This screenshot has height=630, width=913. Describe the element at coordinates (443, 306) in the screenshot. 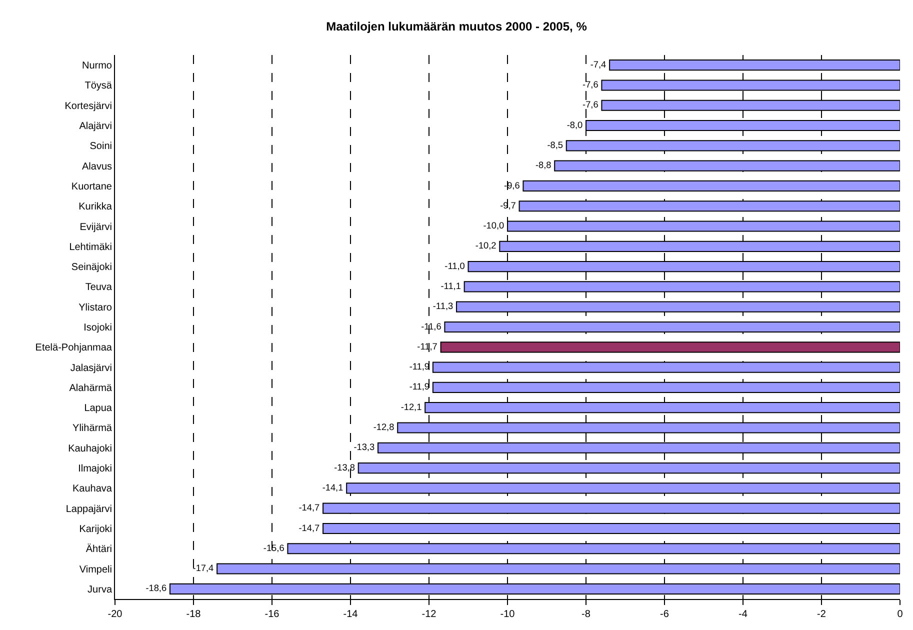

I see `data-label: -11,3` at that location.